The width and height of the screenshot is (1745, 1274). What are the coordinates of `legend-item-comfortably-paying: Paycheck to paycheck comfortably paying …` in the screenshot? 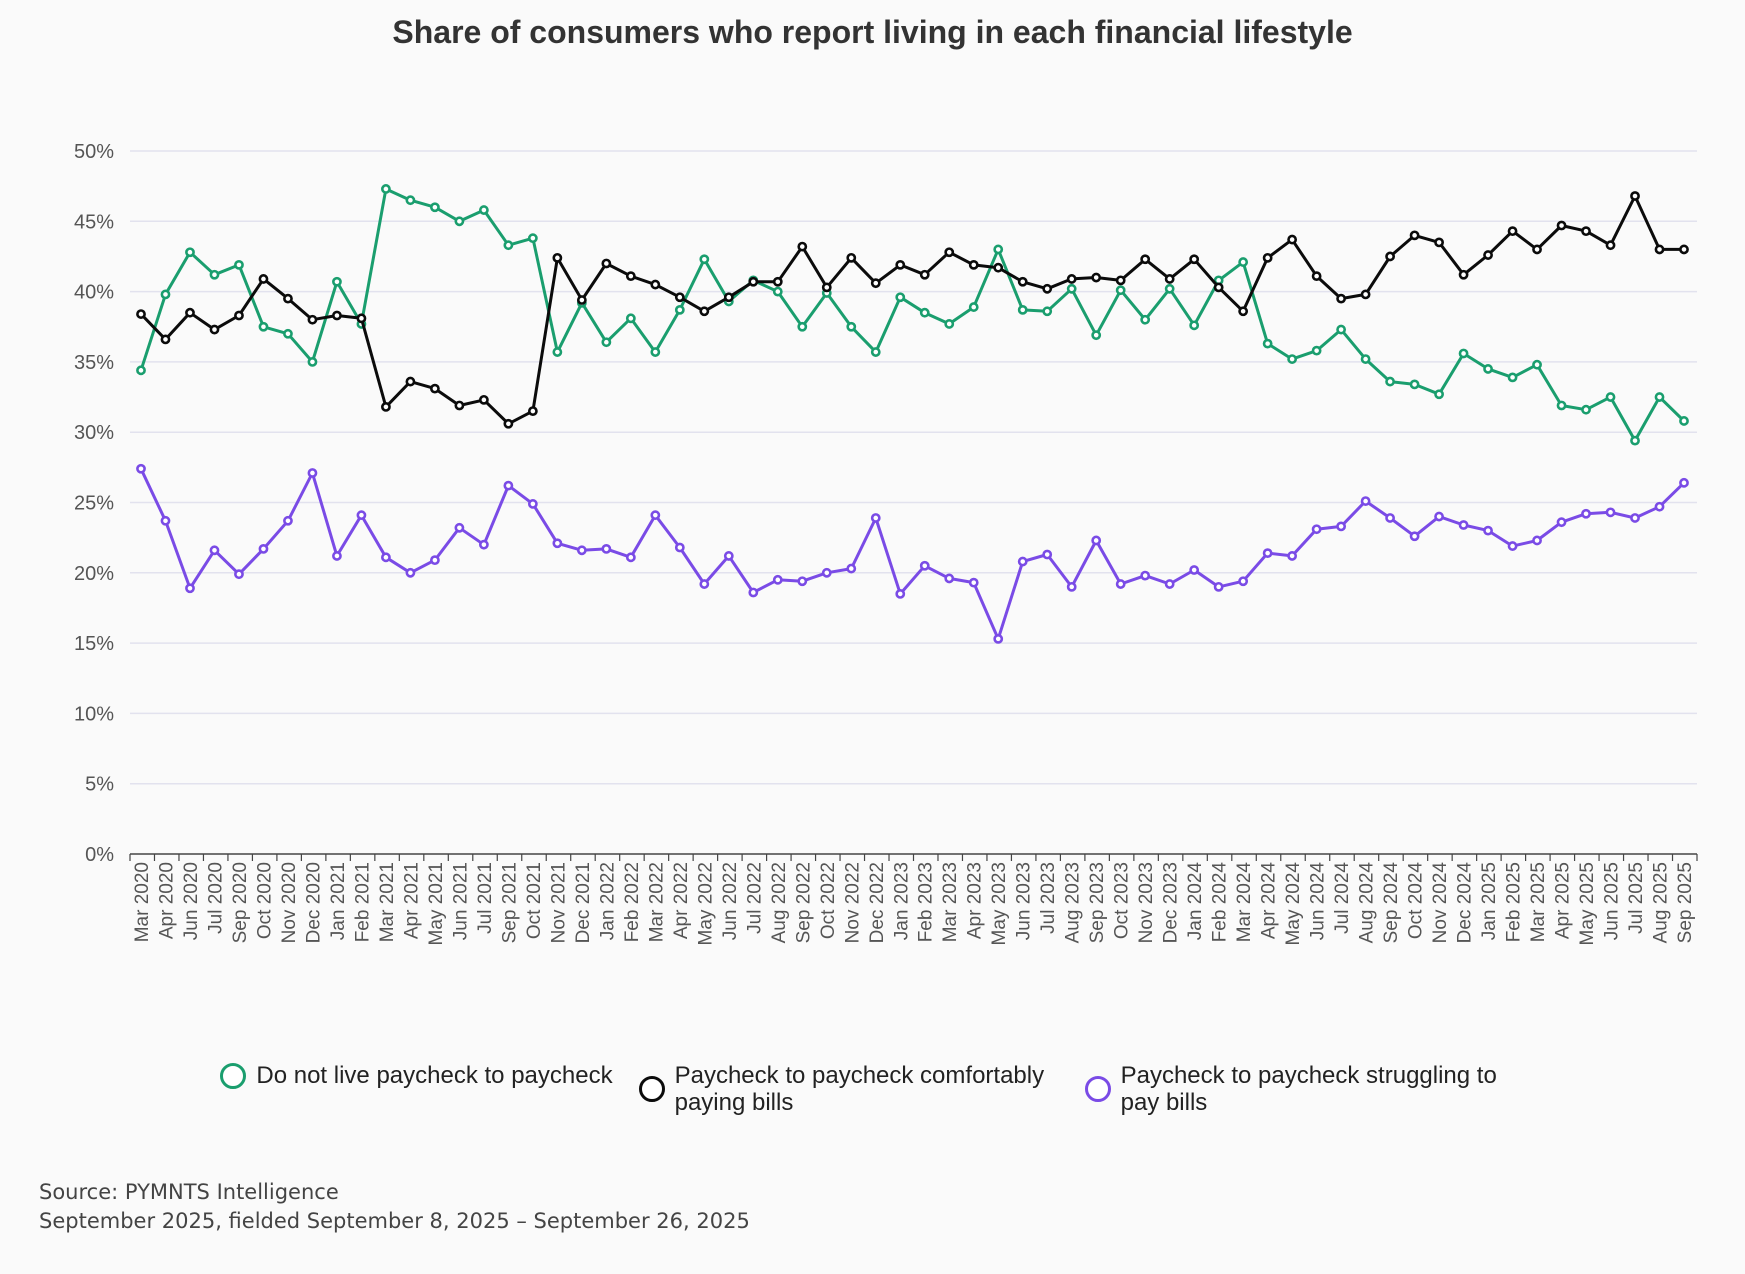 It's located at (848, 1089).